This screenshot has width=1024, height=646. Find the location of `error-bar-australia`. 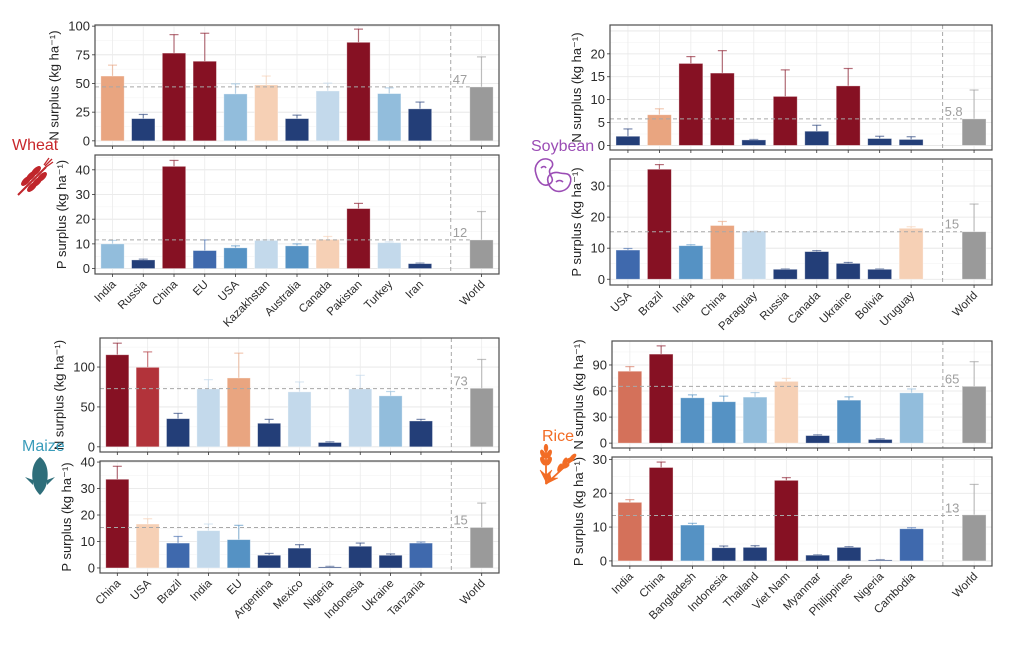

error-bar-australia is located at coordinates (297, 244).